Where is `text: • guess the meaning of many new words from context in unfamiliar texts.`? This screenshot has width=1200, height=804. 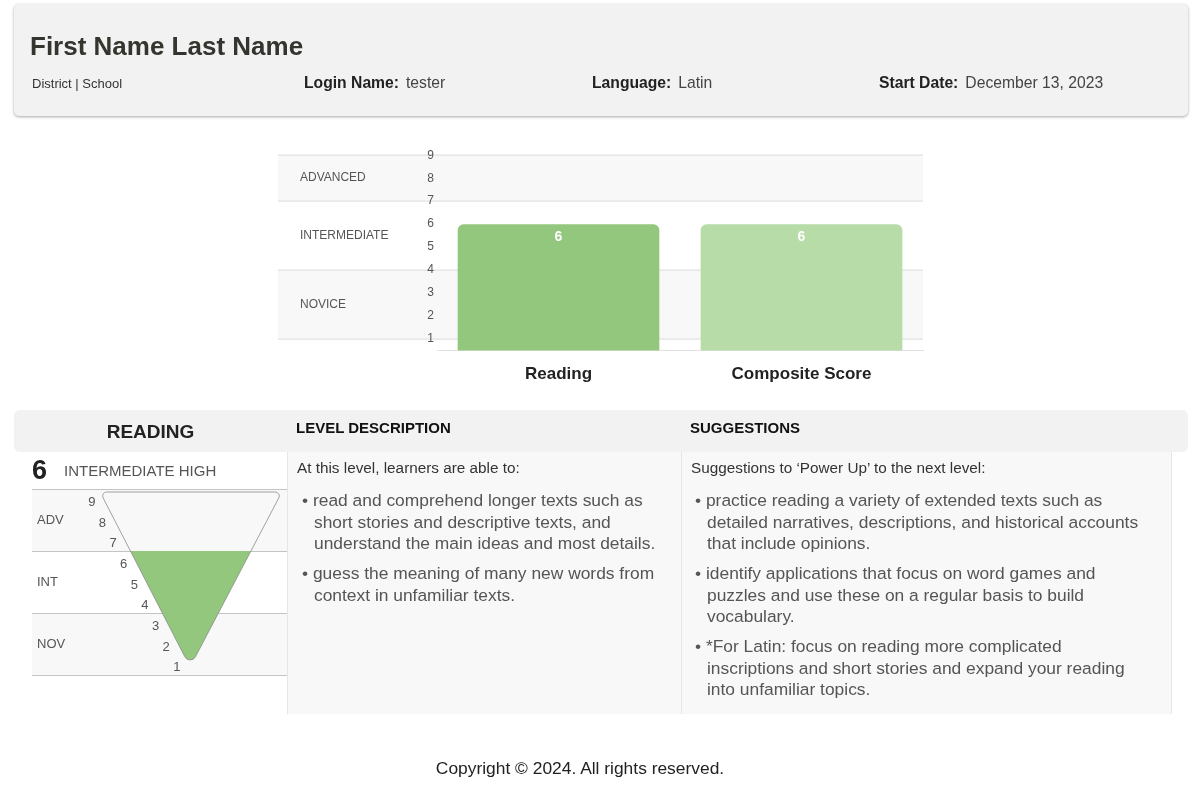 text: • guess the meaning of many new words from context in unfamiliar texts. is located at coordinates (478, 584).